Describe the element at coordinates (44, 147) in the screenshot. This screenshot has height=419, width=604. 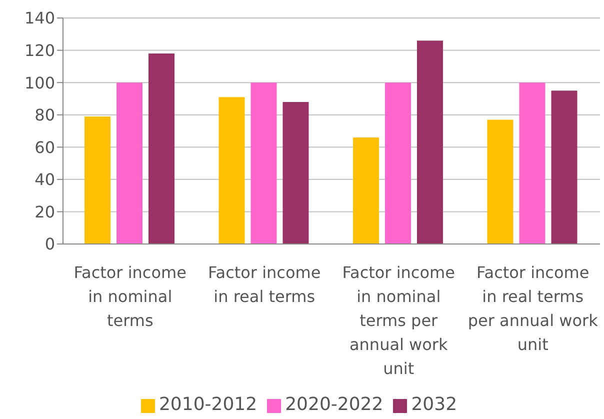
I see `y-tick-label: 60` at that location.